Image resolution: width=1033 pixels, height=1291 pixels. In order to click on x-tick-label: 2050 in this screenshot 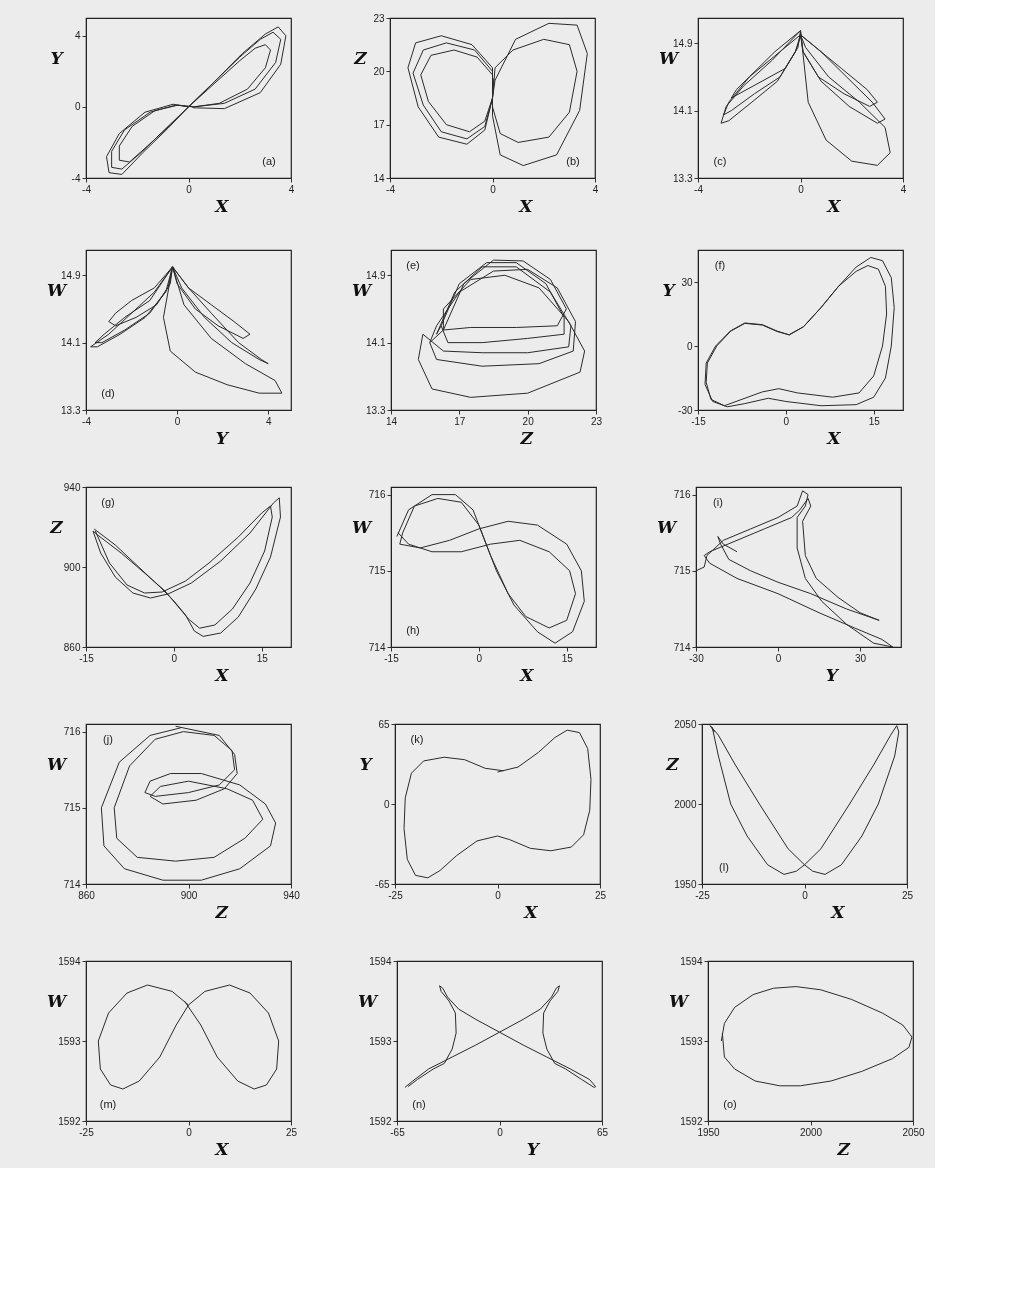, I will do `click(914, 1132)`.